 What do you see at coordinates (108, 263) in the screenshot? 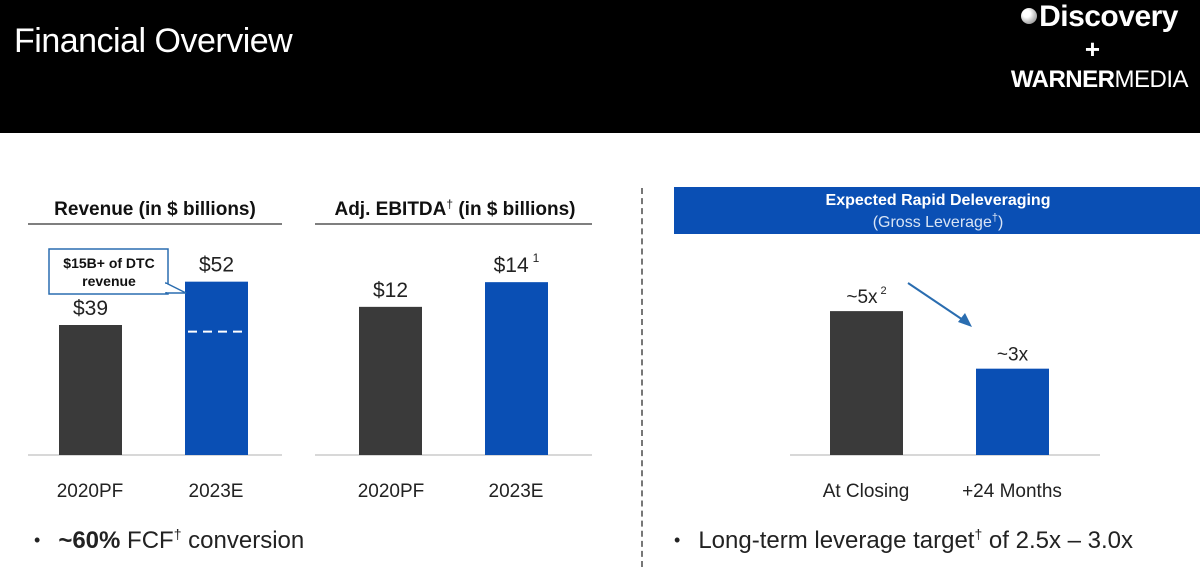
I see `dtc-callout-line1: $15B+ of DTC` at bounding box center [108, 263].